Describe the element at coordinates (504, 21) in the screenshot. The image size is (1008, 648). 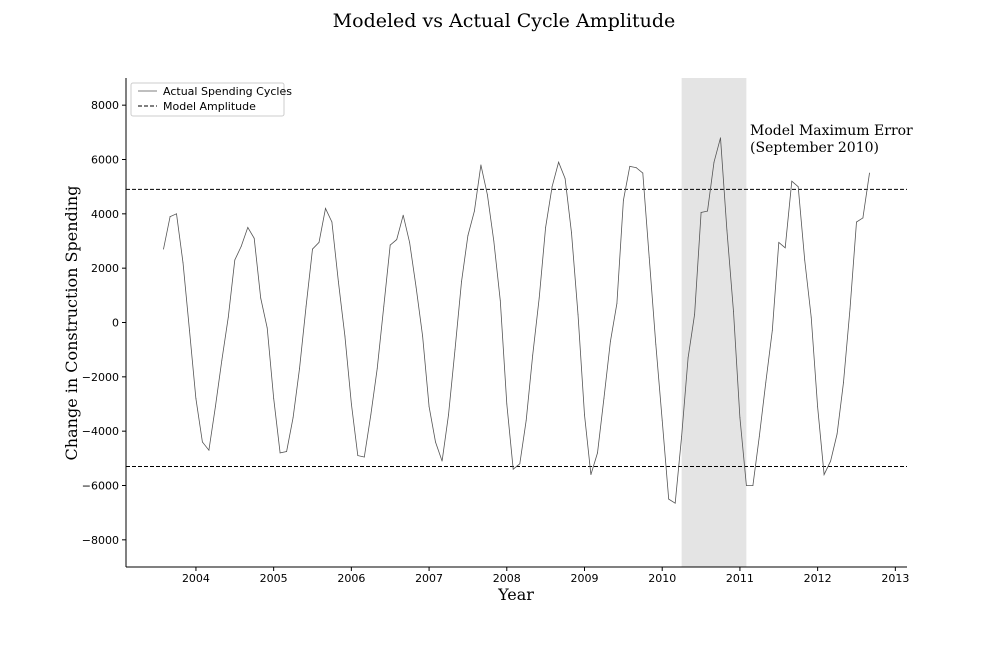
I see `chart-title: Modeled vs Actual Cycle Amplitude` at that location.